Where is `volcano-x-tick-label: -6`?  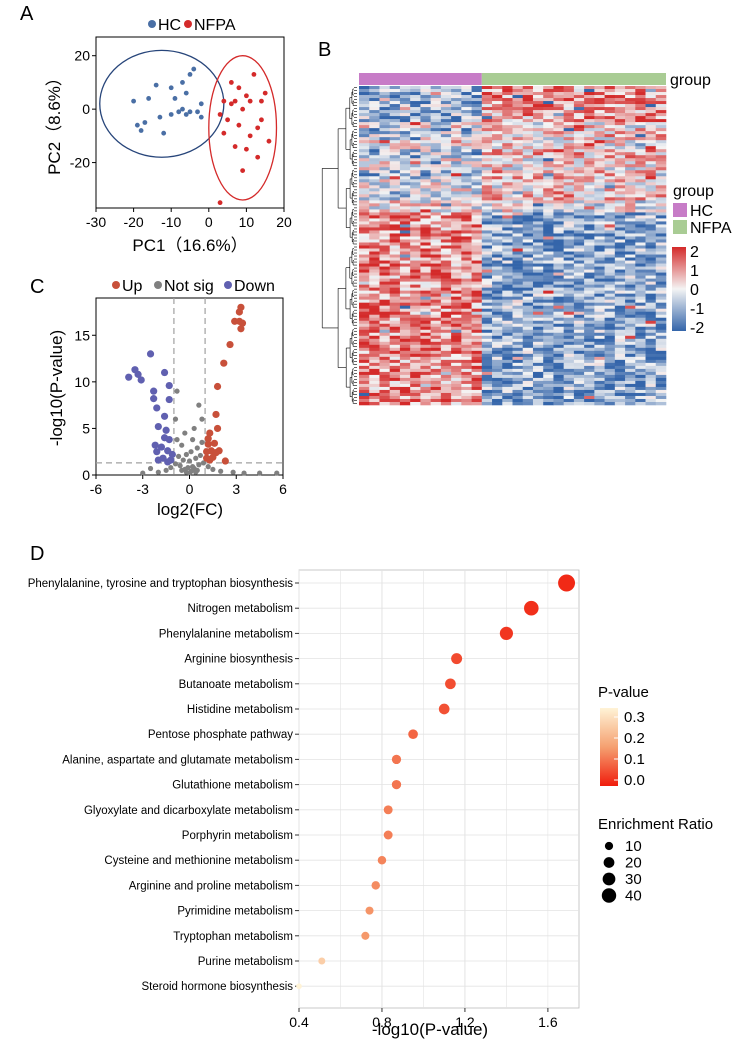 volcano-x-tick-label: -6 is located at coordinates (96, 489).